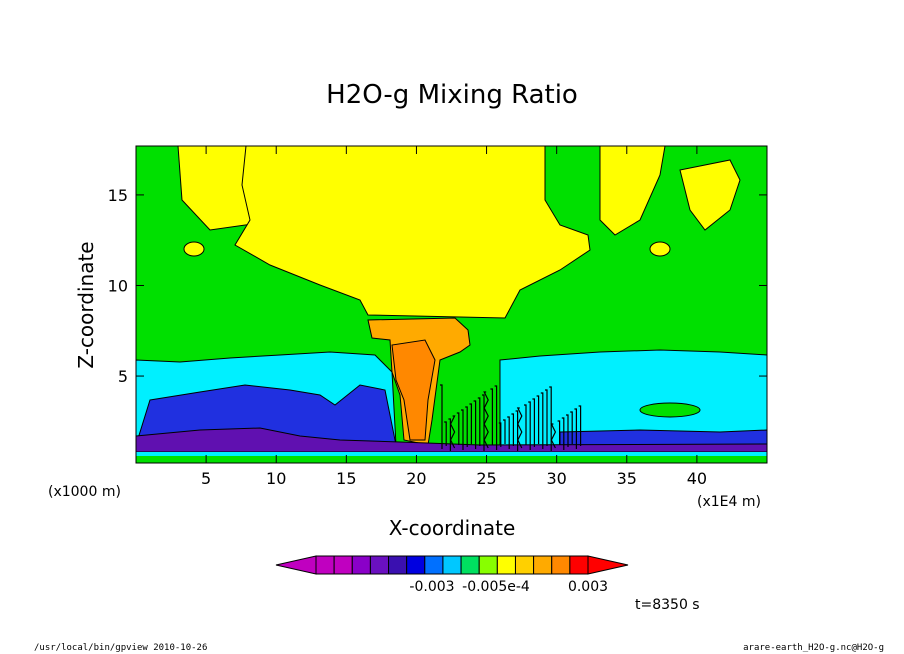  What do you see at coordinates (413, 390) in the screenshot?
I see `contour-core-inner` at bounding box center [413, 390].